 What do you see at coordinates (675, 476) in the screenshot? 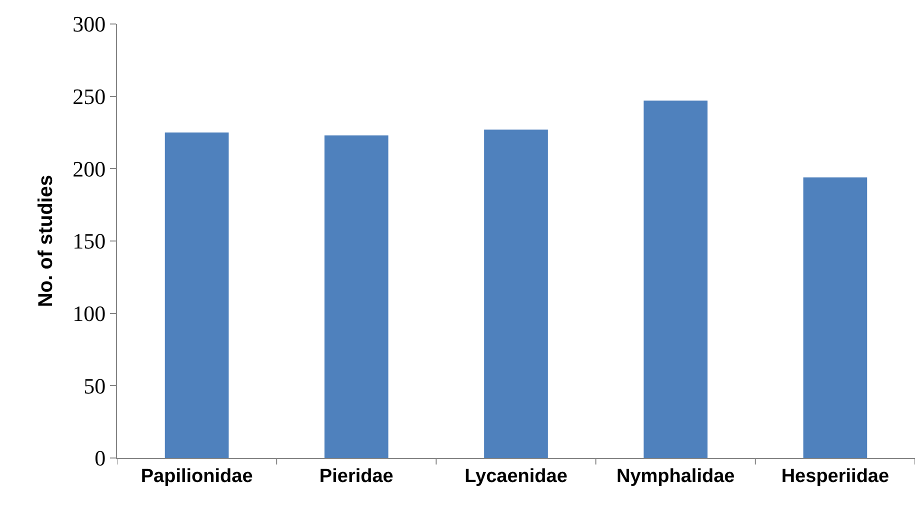
I see `x-tick-label: Nymphalidae` at bounding box center [675, 476].